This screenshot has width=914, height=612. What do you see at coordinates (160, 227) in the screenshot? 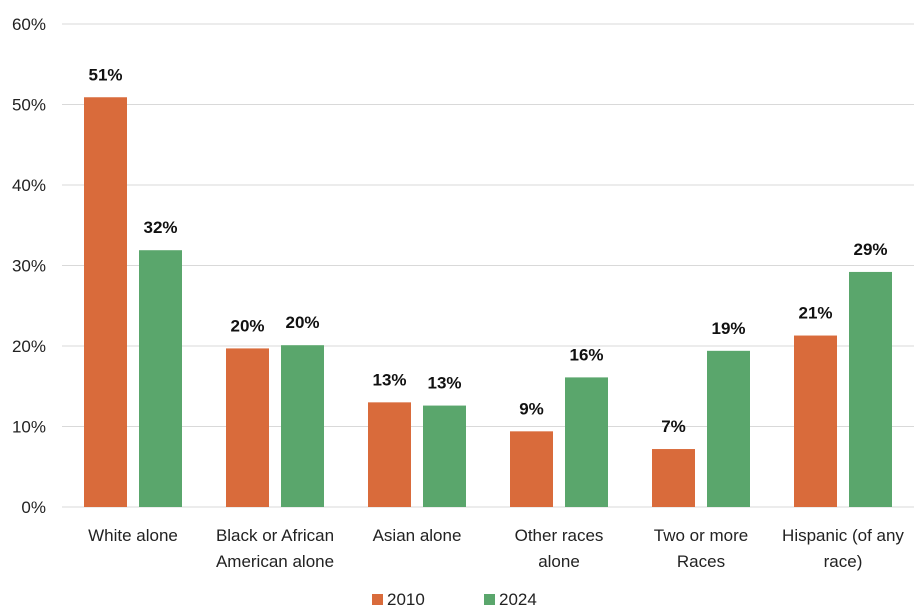
I see `data-label: 32%` at bounding box center [160, 227].